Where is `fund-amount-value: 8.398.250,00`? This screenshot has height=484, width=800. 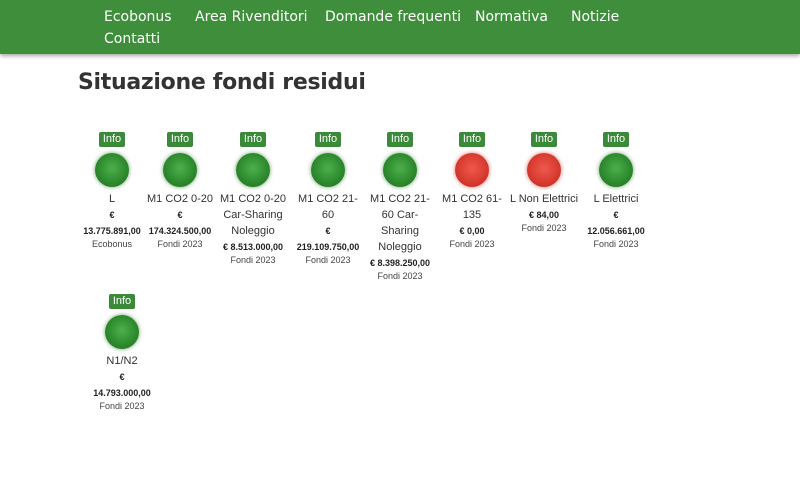 fund-amount-value: 8.398.250,00 is located at coordinates (404, 263).